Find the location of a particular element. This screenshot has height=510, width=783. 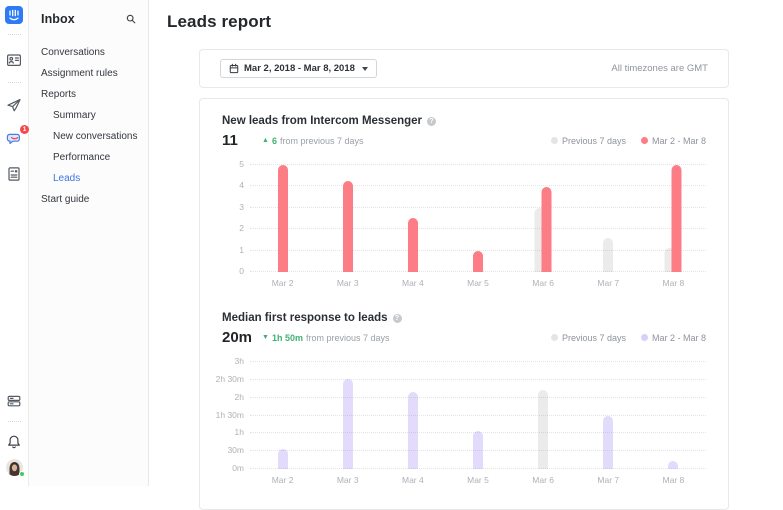

messenger-icon: 1 is located at coordinates (17, 136).